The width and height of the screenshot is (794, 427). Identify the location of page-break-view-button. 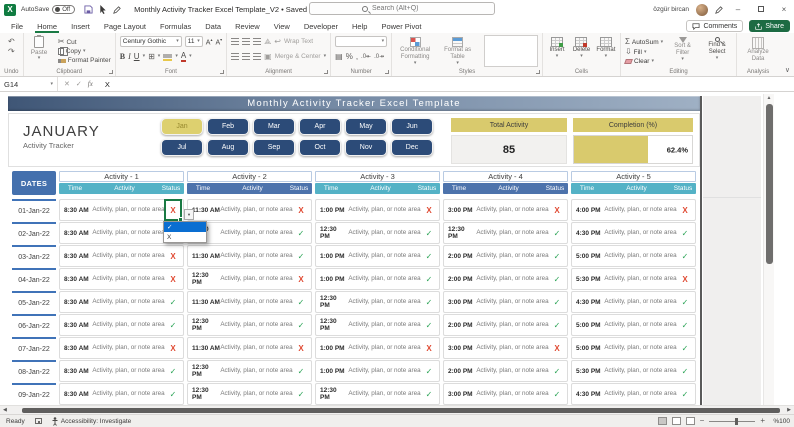
(690, 421).